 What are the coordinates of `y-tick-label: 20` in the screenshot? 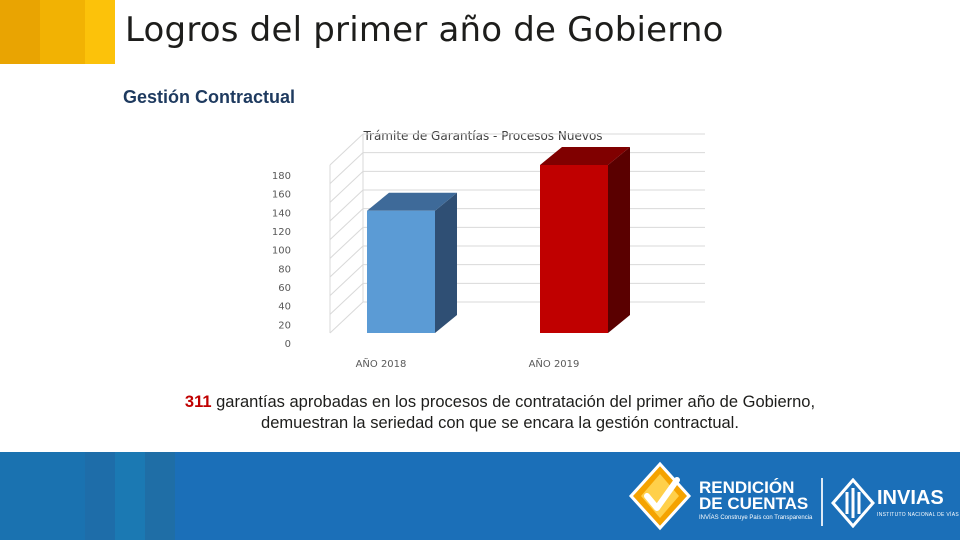 It's located at (284, 325).